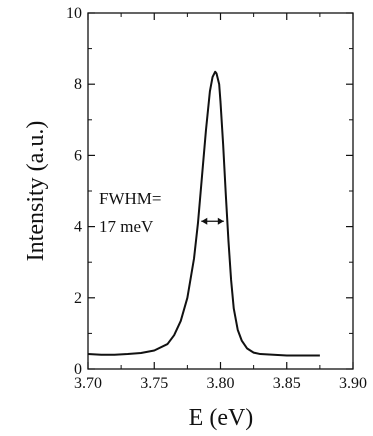 This screenshot has width=373, height=436. I want to click on fwhm-label-line-2: 17 meV, so click(126, 226).